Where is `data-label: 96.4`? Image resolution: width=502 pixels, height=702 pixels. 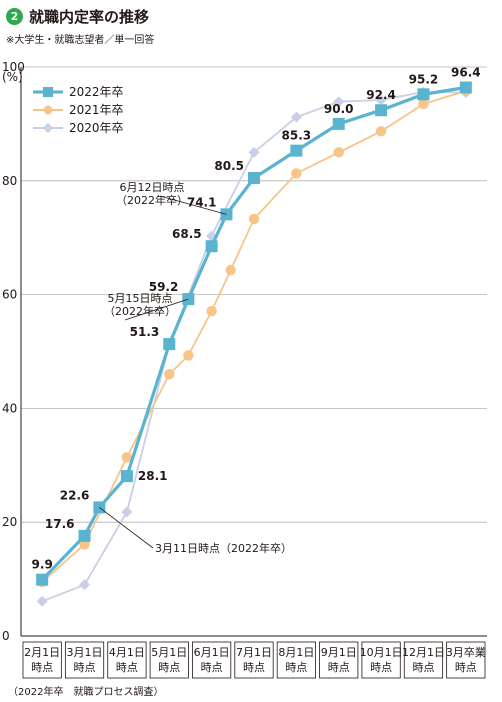 data-label: 96.4 is located at coordinates (466, 72).